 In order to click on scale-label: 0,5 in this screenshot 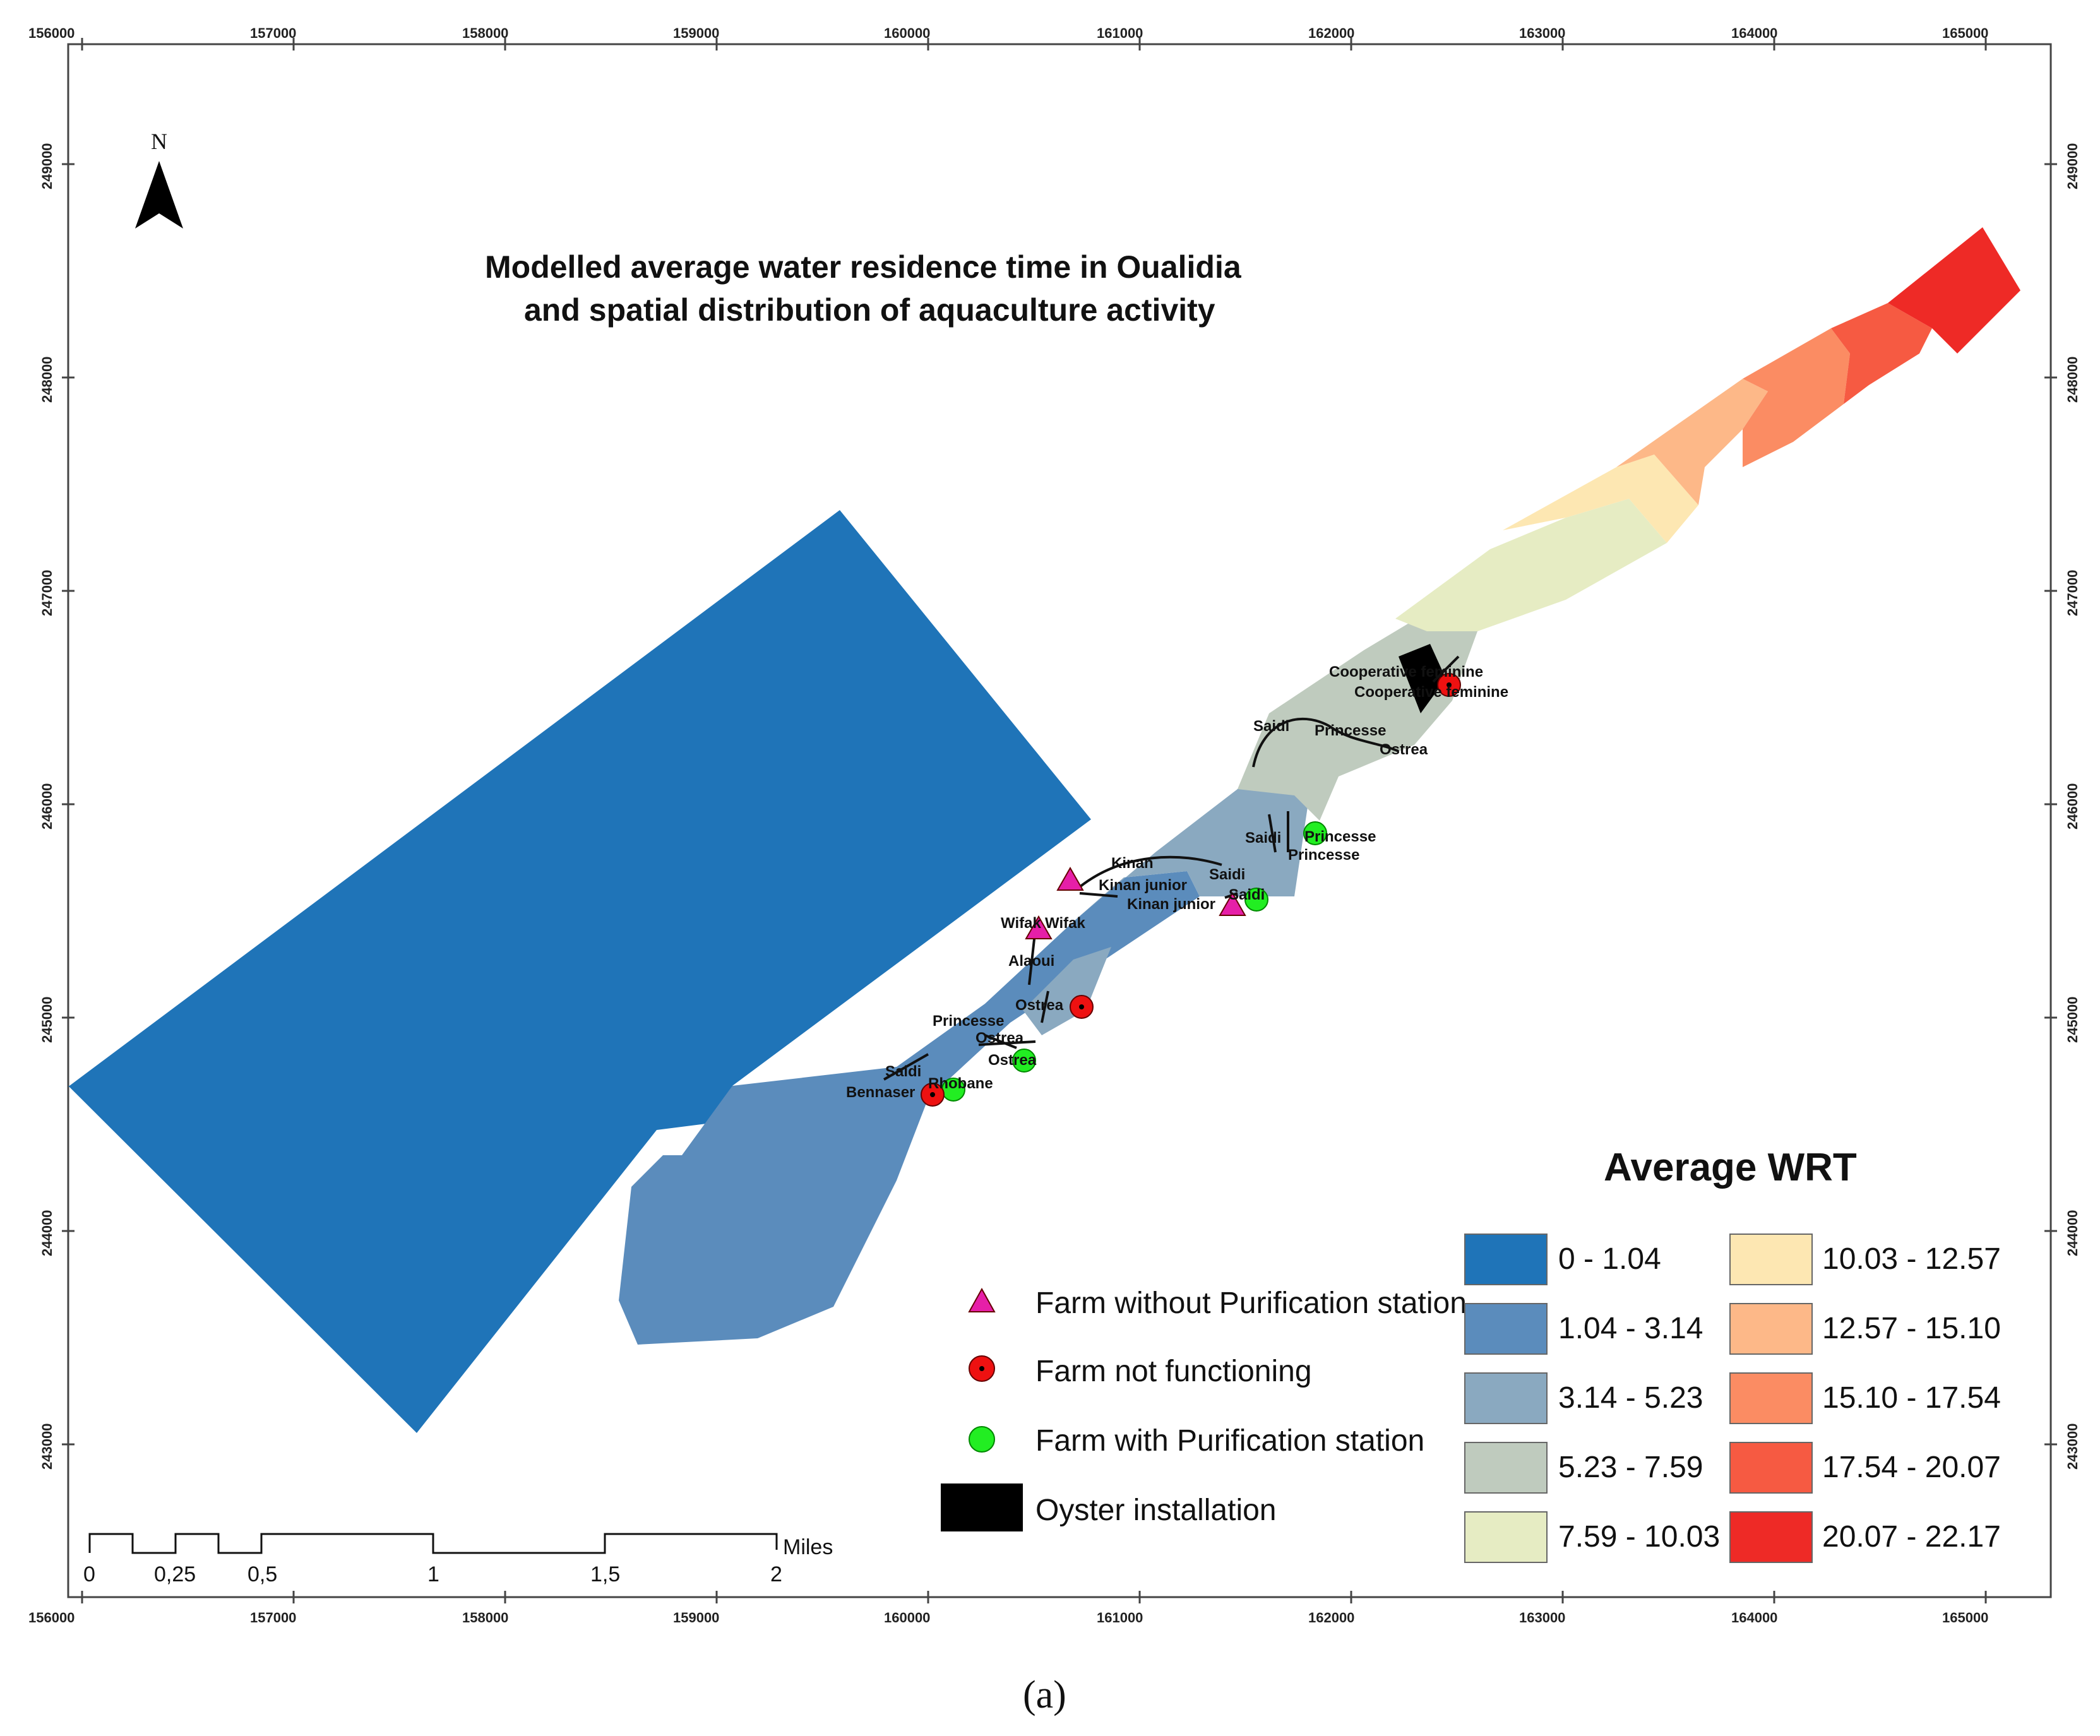, I will do `click(262, 1574)`.